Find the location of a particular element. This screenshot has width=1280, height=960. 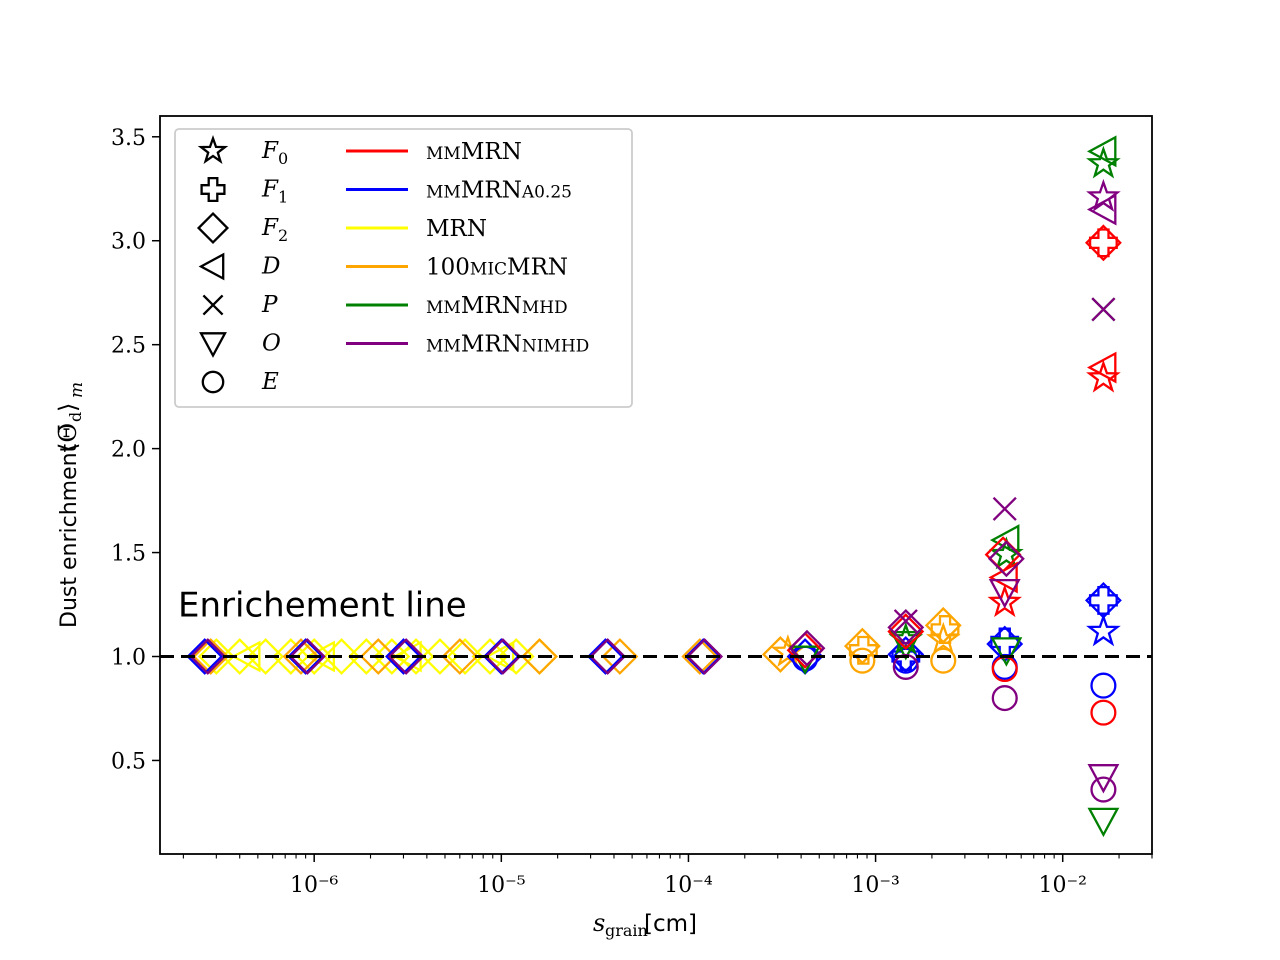

data-point-s2-15-plus is located at coordinates (1103, 600).